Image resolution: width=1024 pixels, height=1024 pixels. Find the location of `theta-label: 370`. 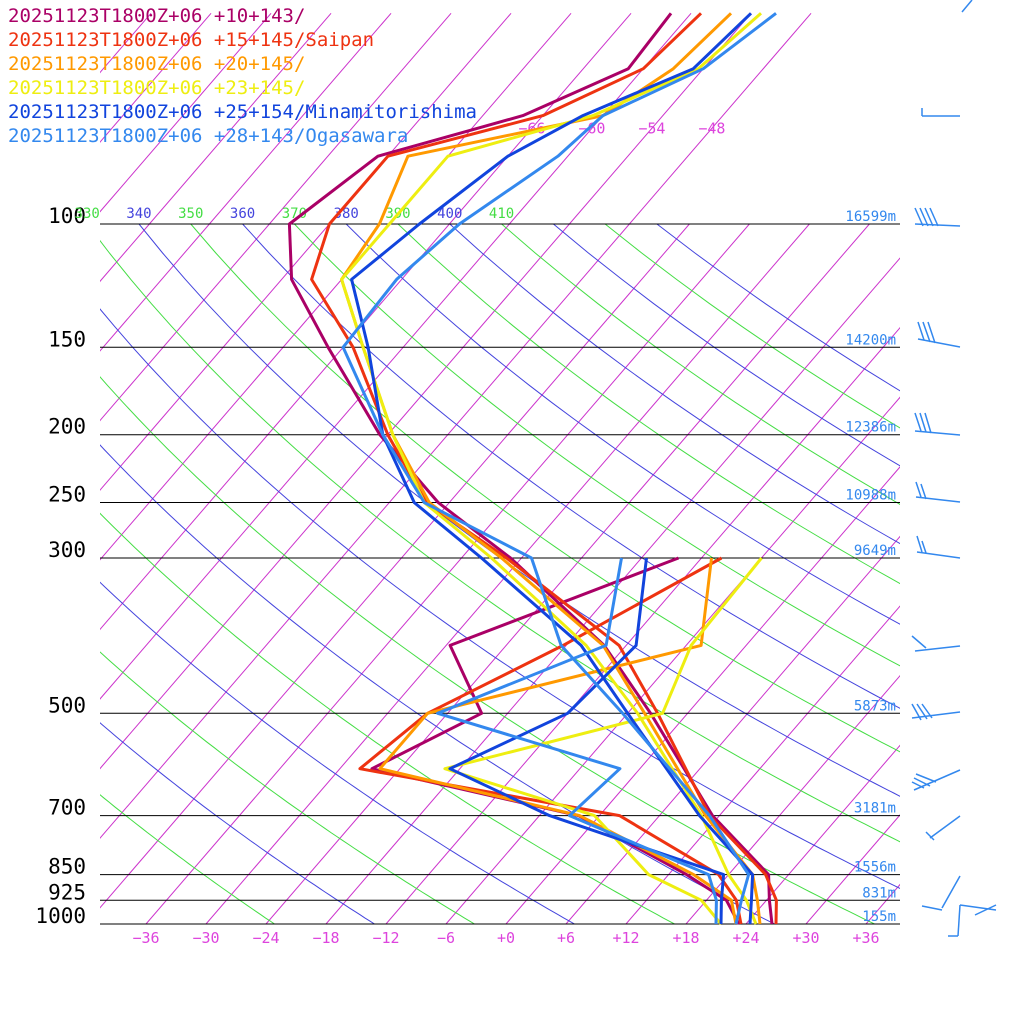

theta-label: 370 is located at coordinates (294, 214).